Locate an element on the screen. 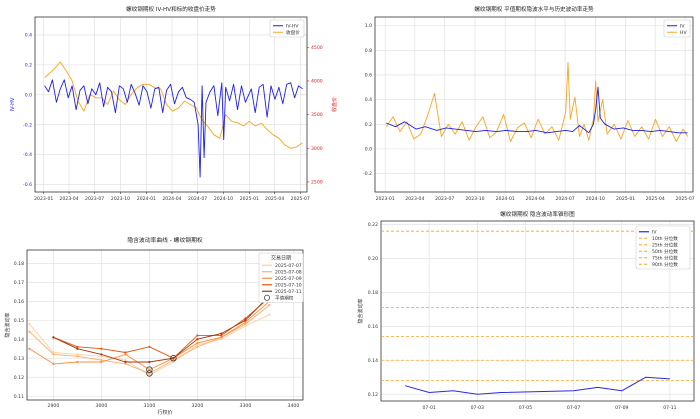 The width and height of the screenshot is (700, 419). chart4-legend-label-5: 90th 分位数 is located at coordinates (665, 264).